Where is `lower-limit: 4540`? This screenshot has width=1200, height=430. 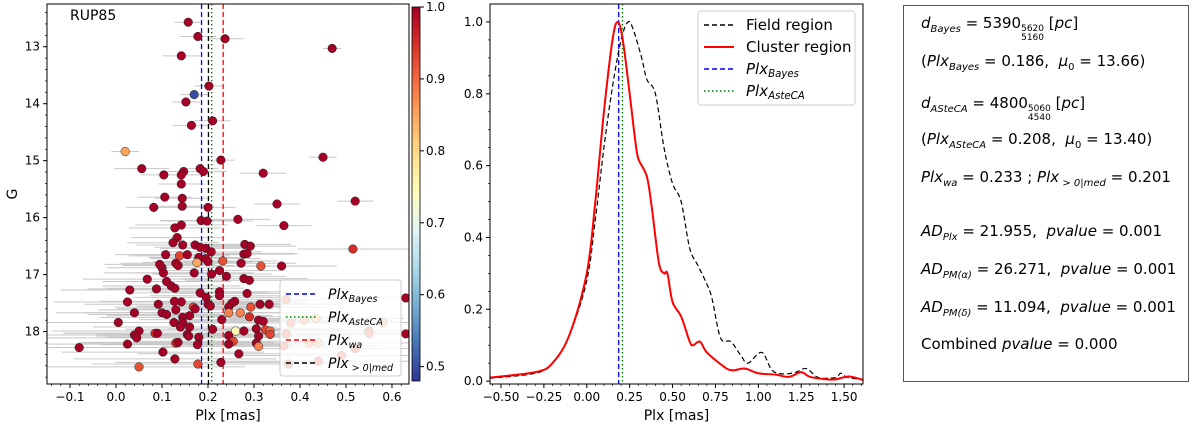
lower-limit: 4540 is located at coordinates (1039, 118).